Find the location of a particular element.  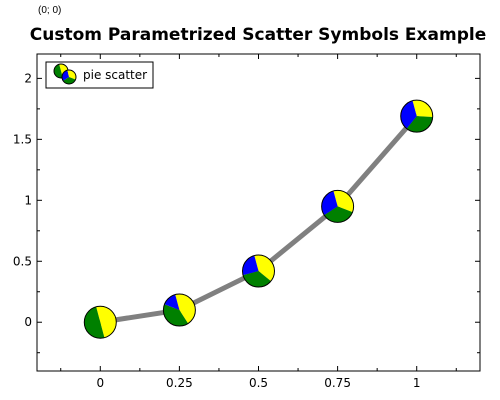

y-tick-label: 0 is located at coordinates (28, 322).